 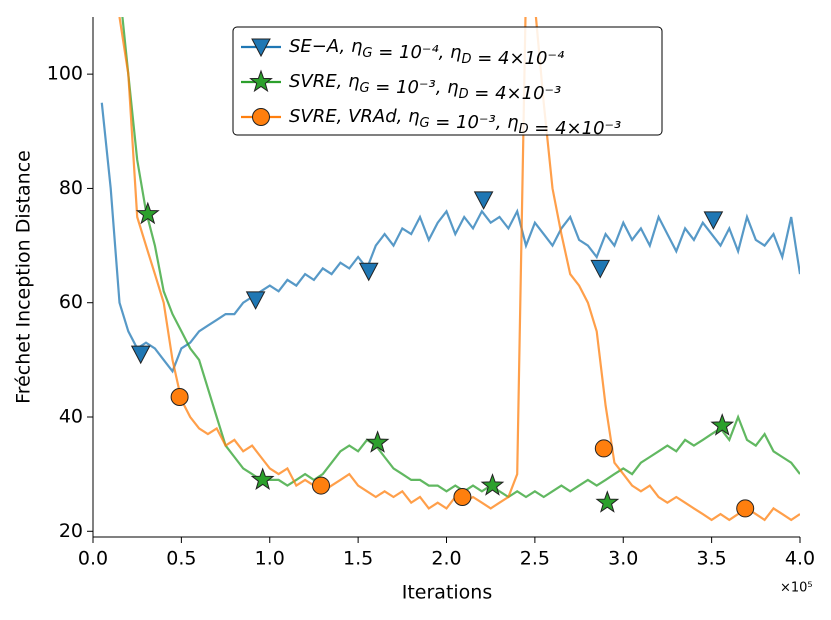 What do you see at coordinates (535, 559) in the screenshot?
I see `x-tick-label: 2.5` at bounding box center [535, 559].